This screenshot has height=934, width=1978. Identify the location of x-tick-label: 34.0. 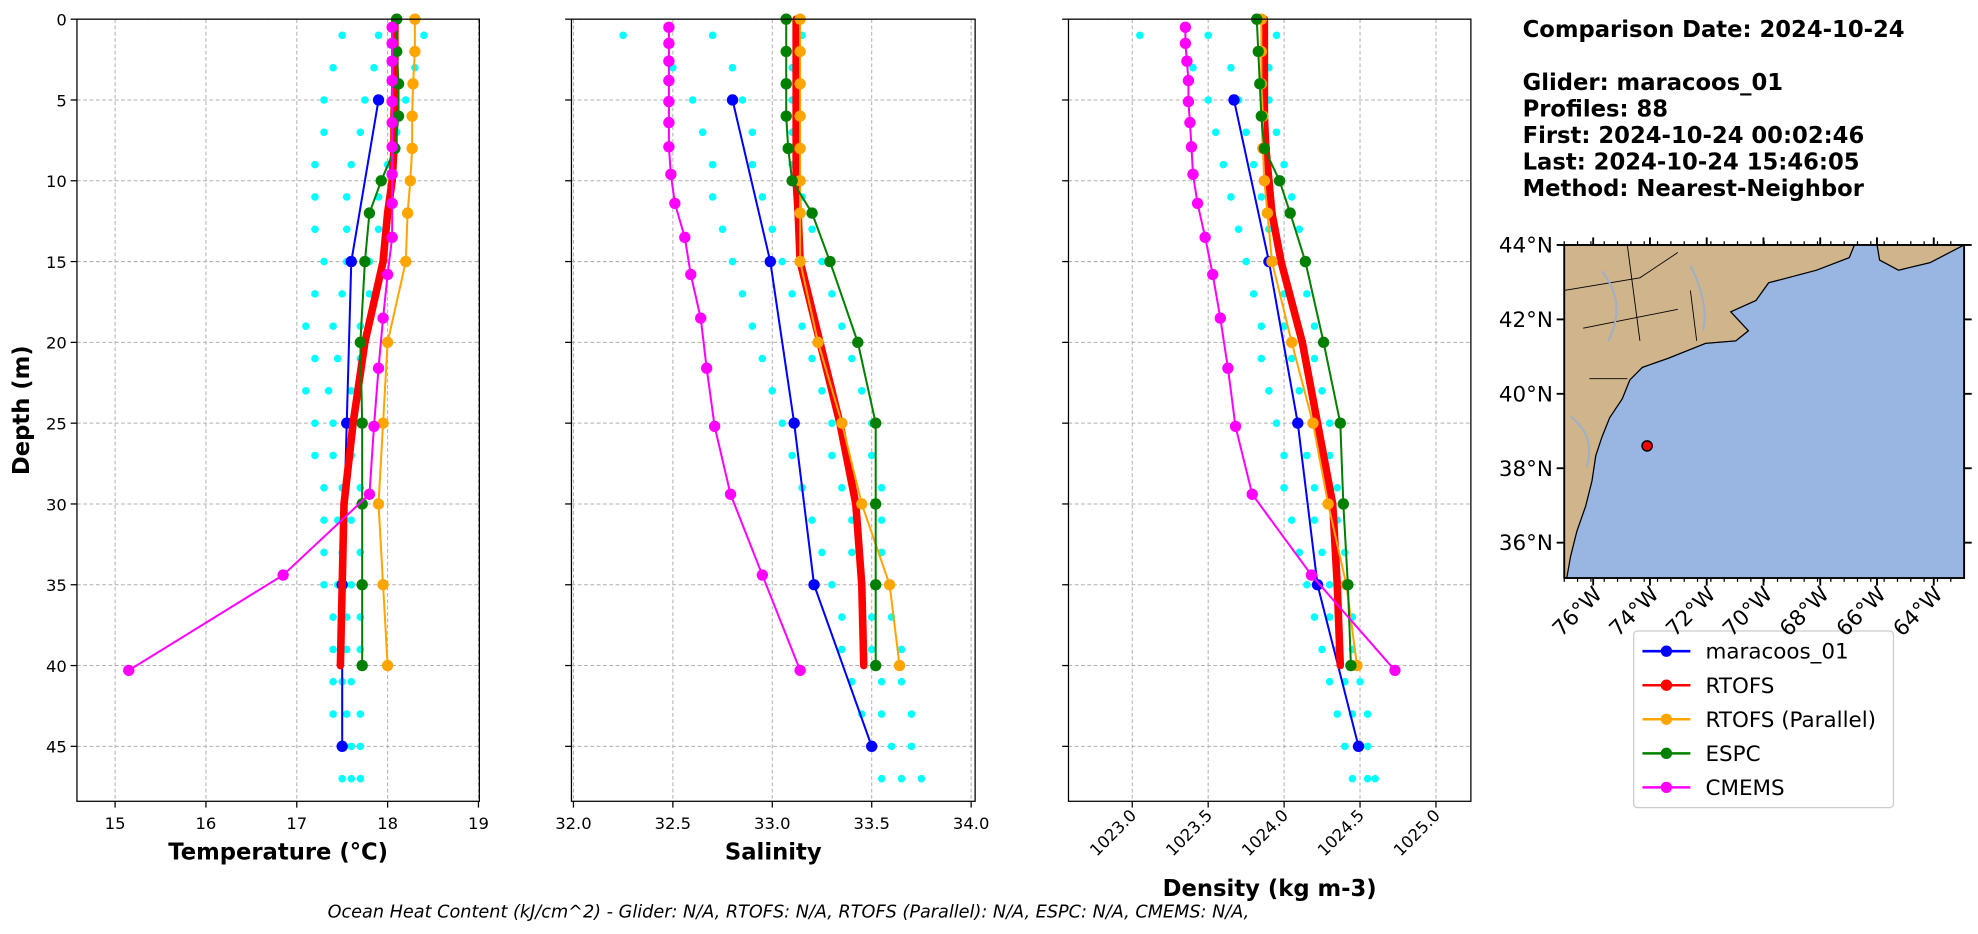
(971, 823).